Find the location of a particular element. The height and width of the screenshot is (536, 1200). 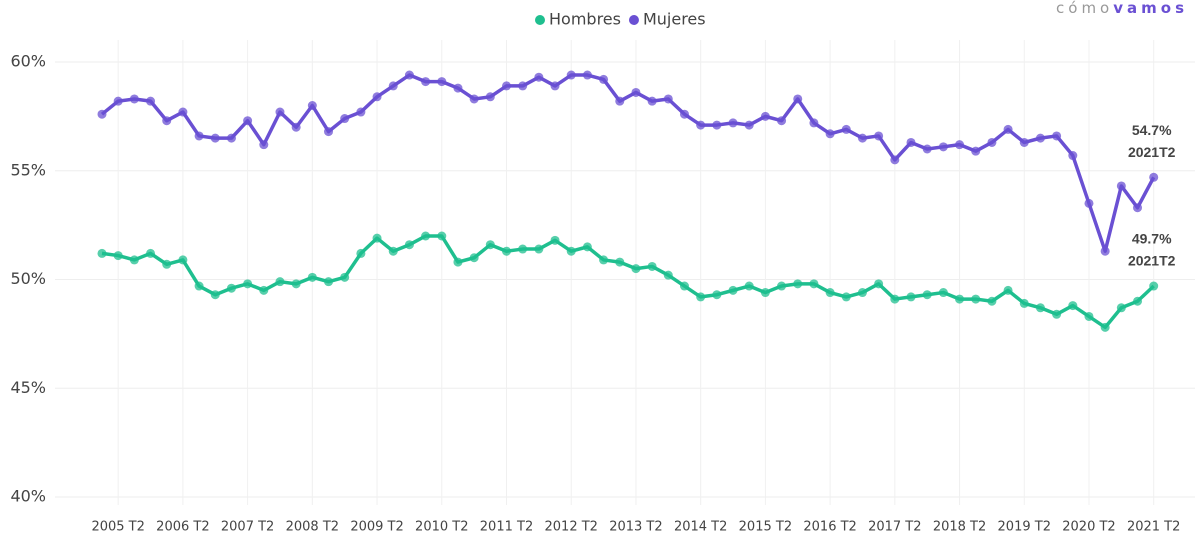

y-tick-label: 60% is located at coordinates (28, 61).